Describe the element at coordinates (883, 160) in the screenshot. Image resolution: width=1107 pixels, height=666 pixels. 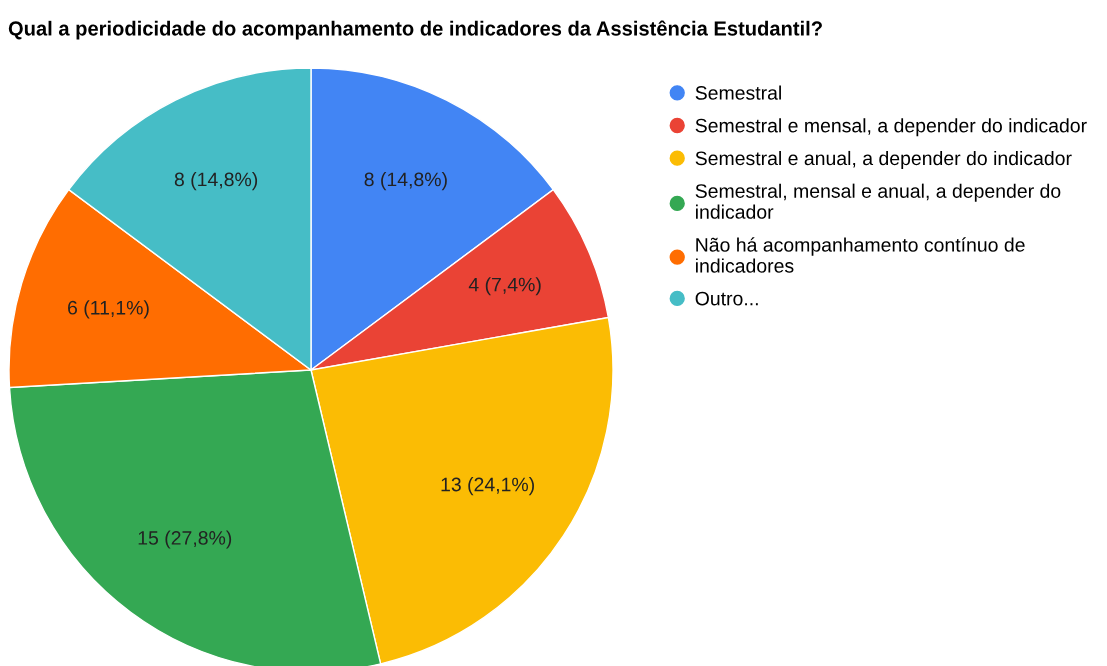
I see `legend-label: Semestral e anual, a depender do indicador` at that location.